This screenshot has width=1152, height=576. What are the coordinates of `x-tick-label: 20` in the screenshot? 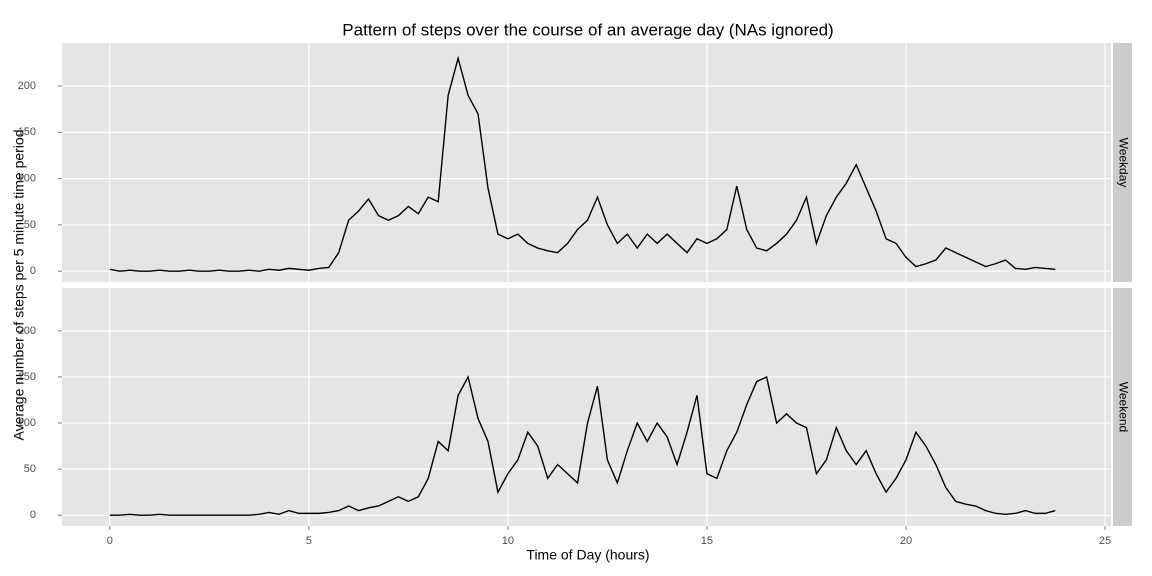 It's located at (906, 541).